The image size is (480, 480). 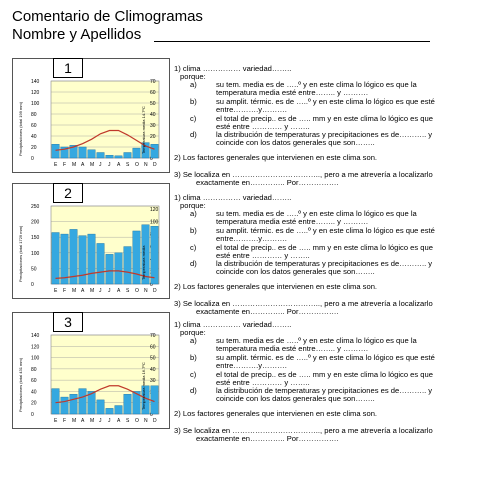 I want to click on question-2-c2: esté entre ………… y …….., so click(x=263, y=255).